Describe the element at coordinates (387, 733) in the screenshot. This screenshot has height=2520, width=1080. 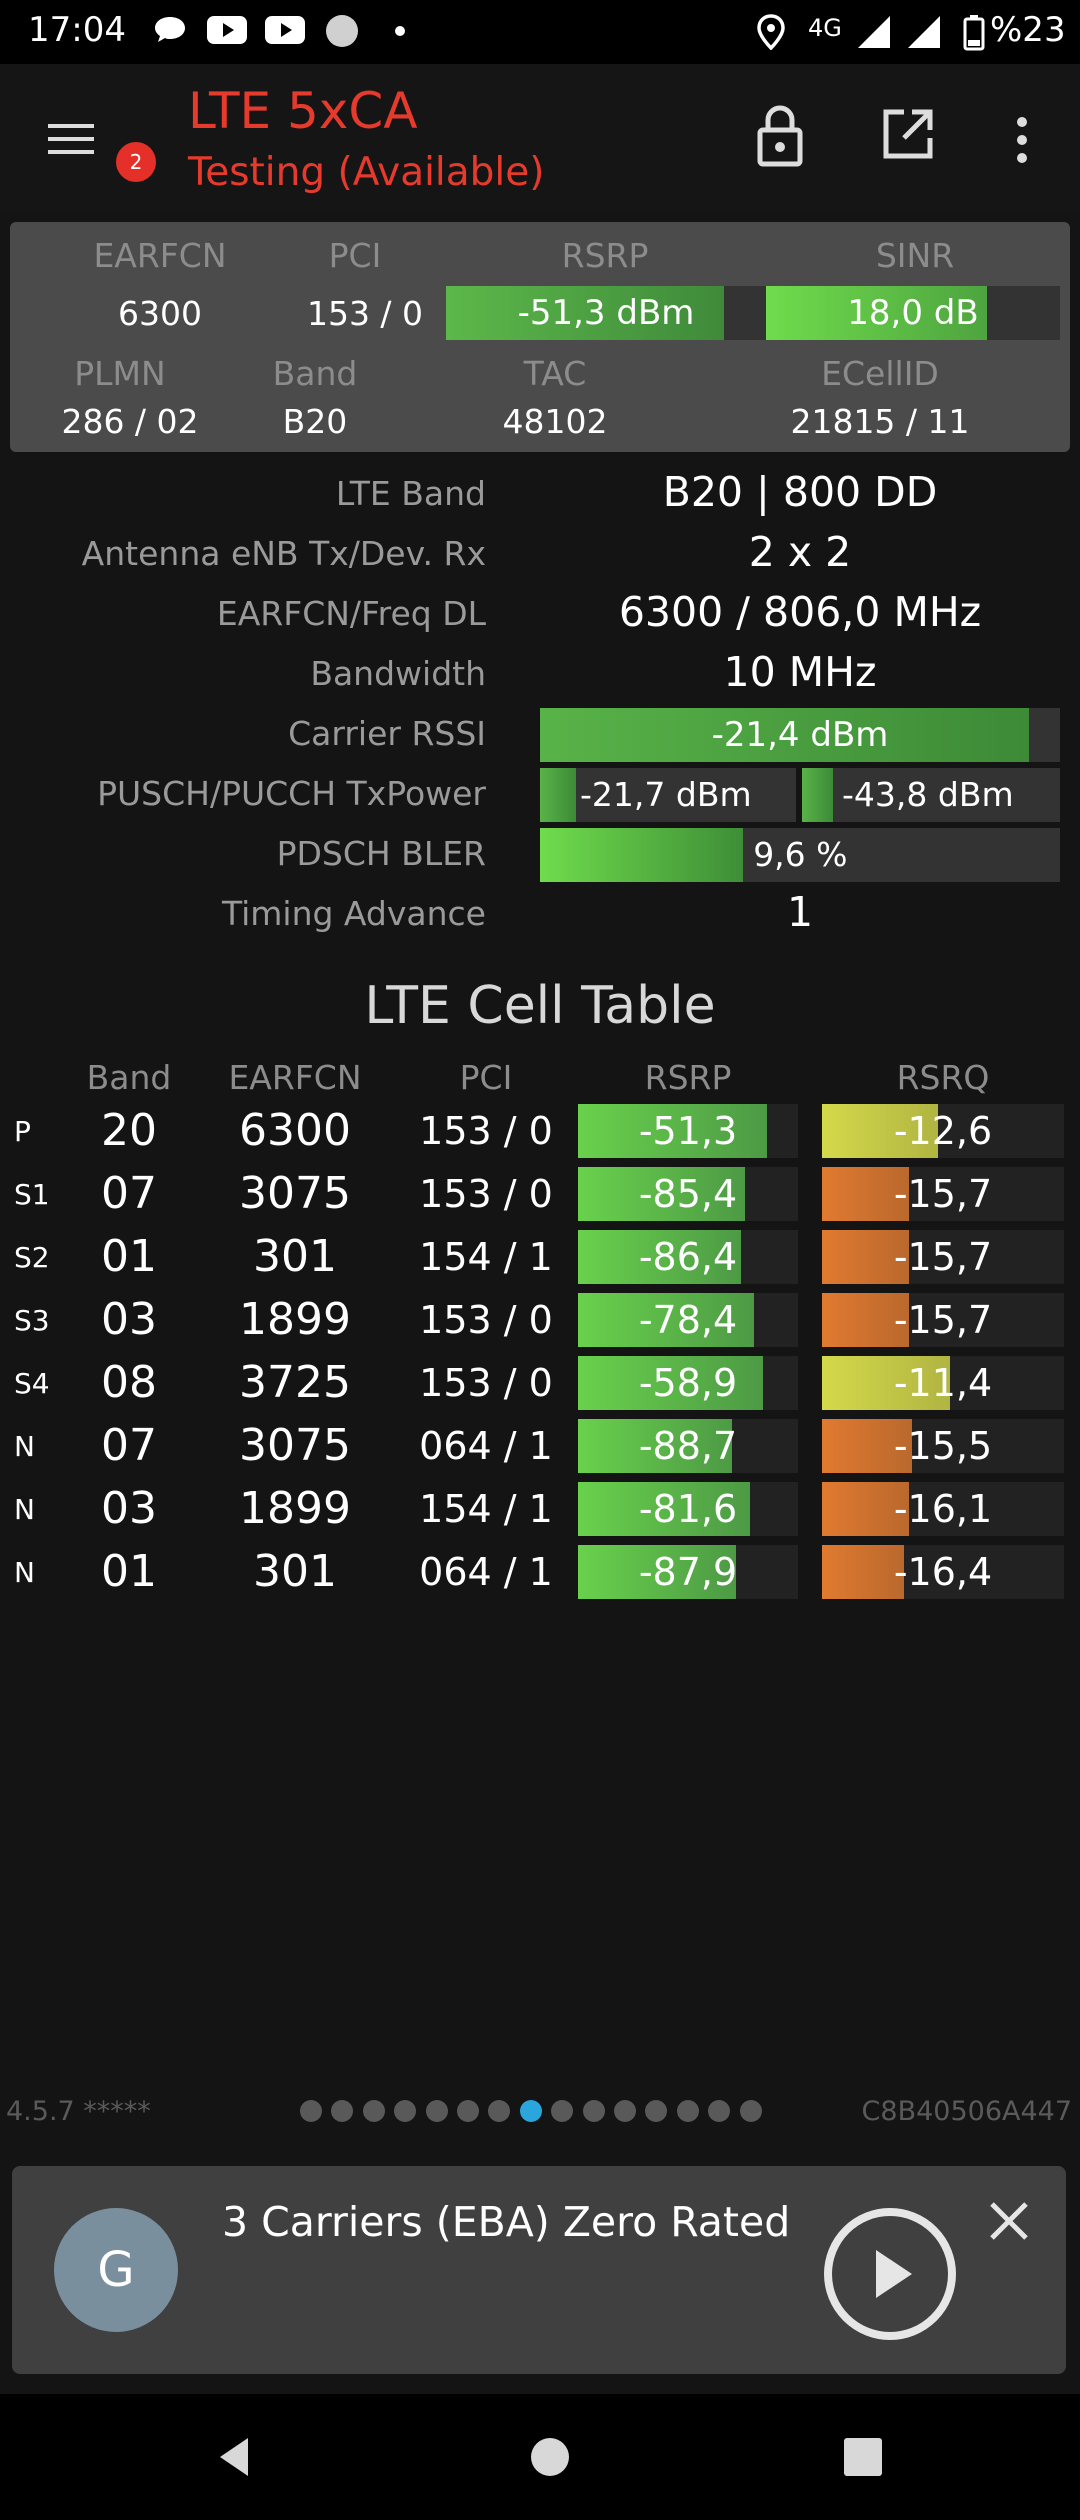
I see `carrier-rssi-label: Carrier RSSI` at that location.